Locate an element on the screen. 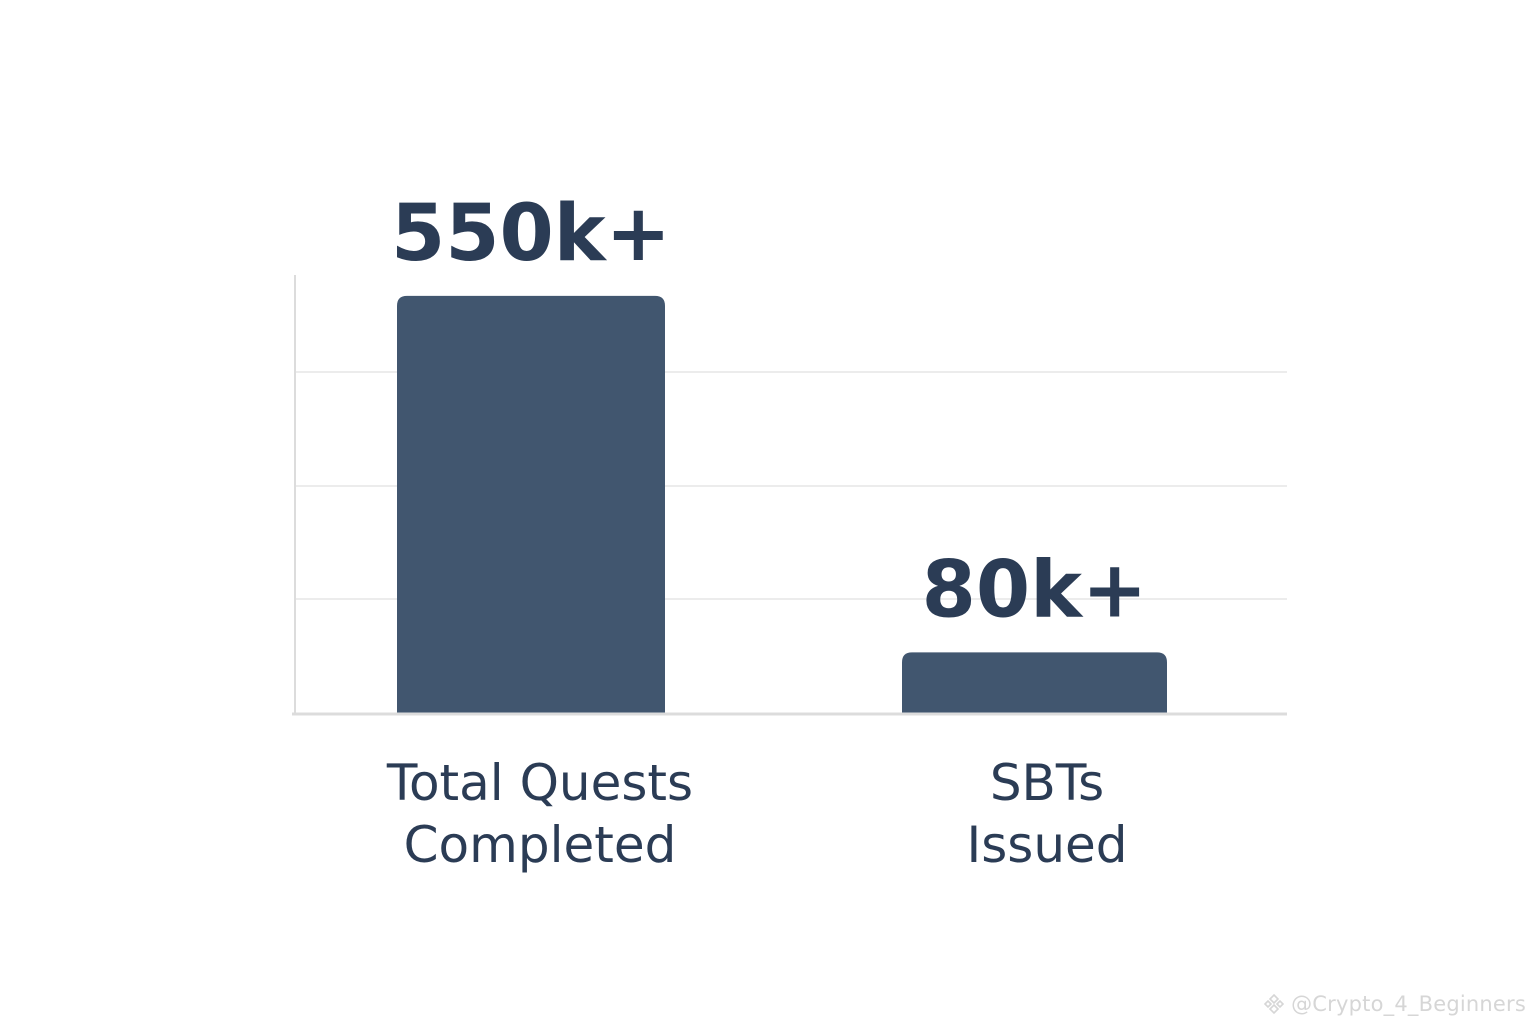  data-label-1: 550k+ is located at coordinates (531, 234).